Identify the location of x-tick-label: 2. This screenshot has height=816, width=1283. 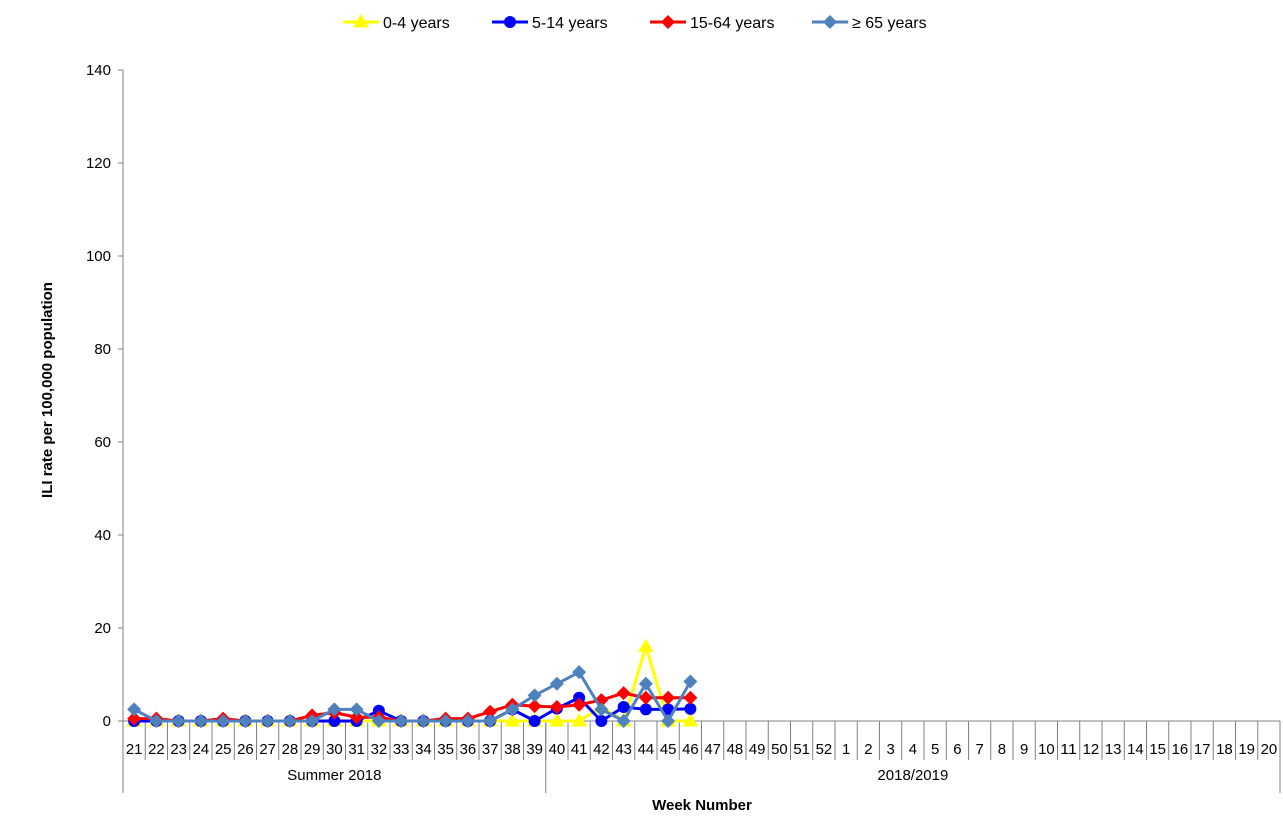
(868, 749).